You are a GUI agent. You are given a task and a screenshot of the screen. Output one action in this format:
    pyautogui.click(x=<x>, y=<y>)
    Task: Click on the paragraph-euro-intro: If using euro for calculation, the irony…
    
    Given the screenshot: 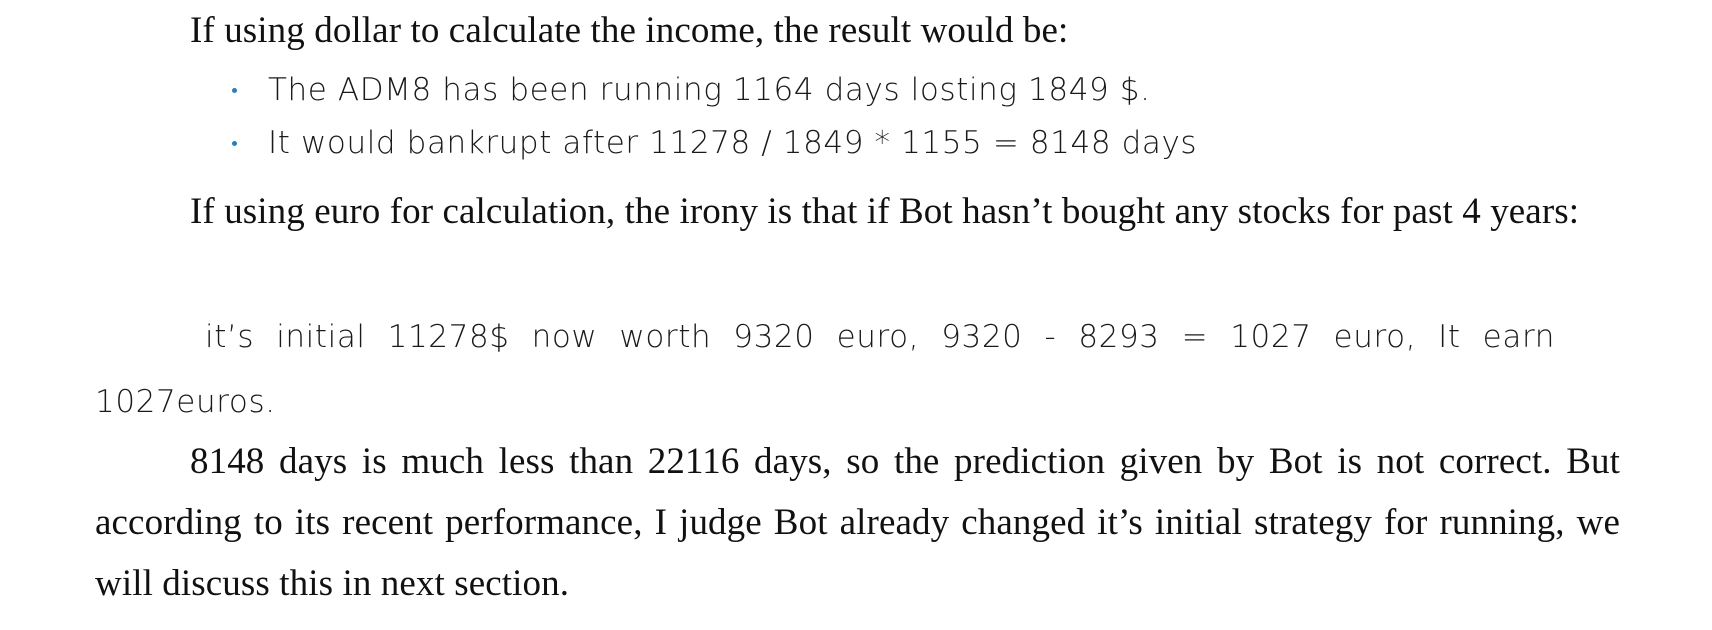 What is the action you would take?
    pyautogui.click(x=885, y=211)
    